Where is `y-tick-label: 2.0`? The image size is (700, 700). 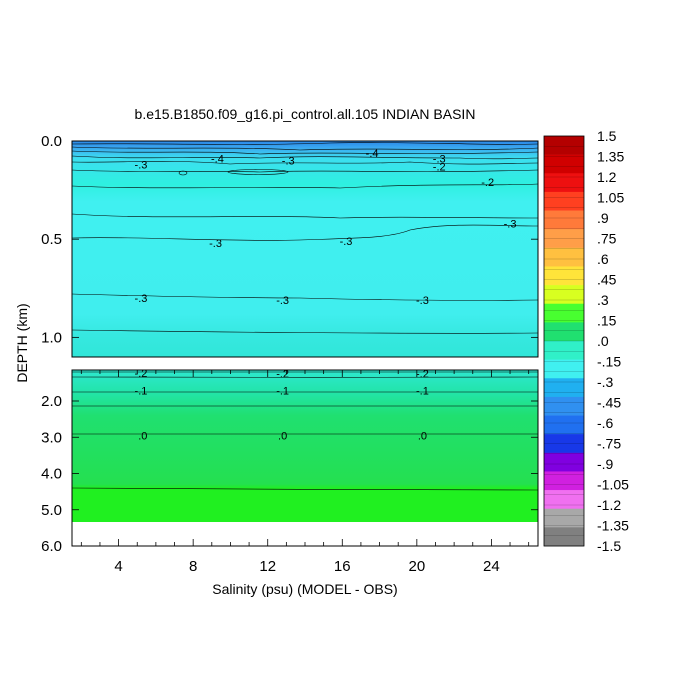 y-tick-label: 2.0 is located at coordinates (51, 401).